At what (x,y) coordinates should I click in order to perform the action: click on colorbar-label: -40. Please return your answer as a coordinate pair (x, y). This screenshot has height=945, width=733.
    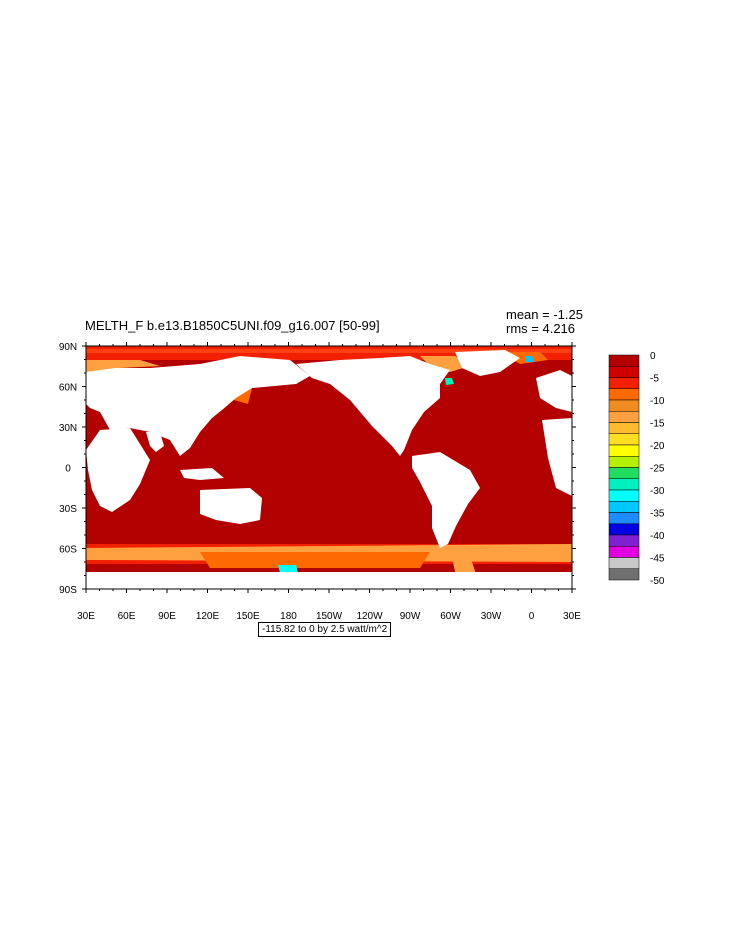
    Looking at the image, I should click on (657, 536).